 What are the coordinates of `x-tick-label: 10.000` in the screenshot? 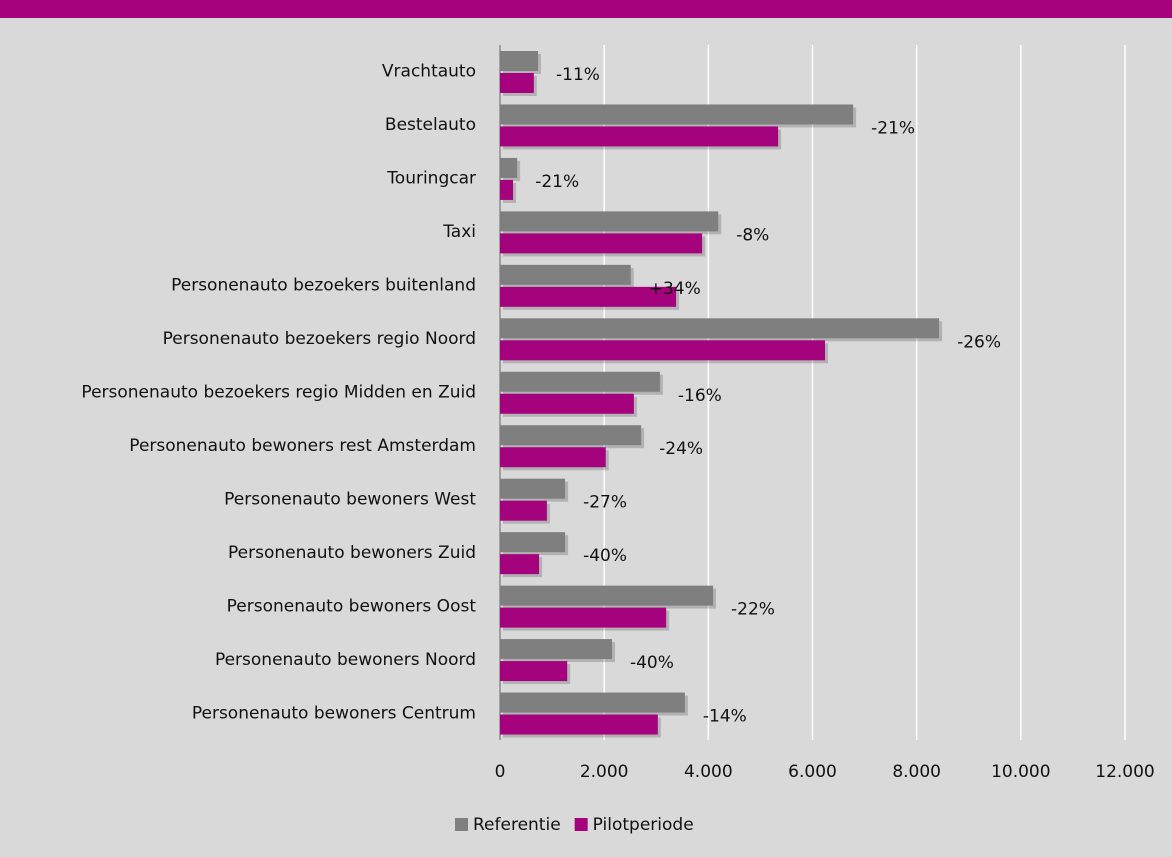 It's located at (1020, 772).